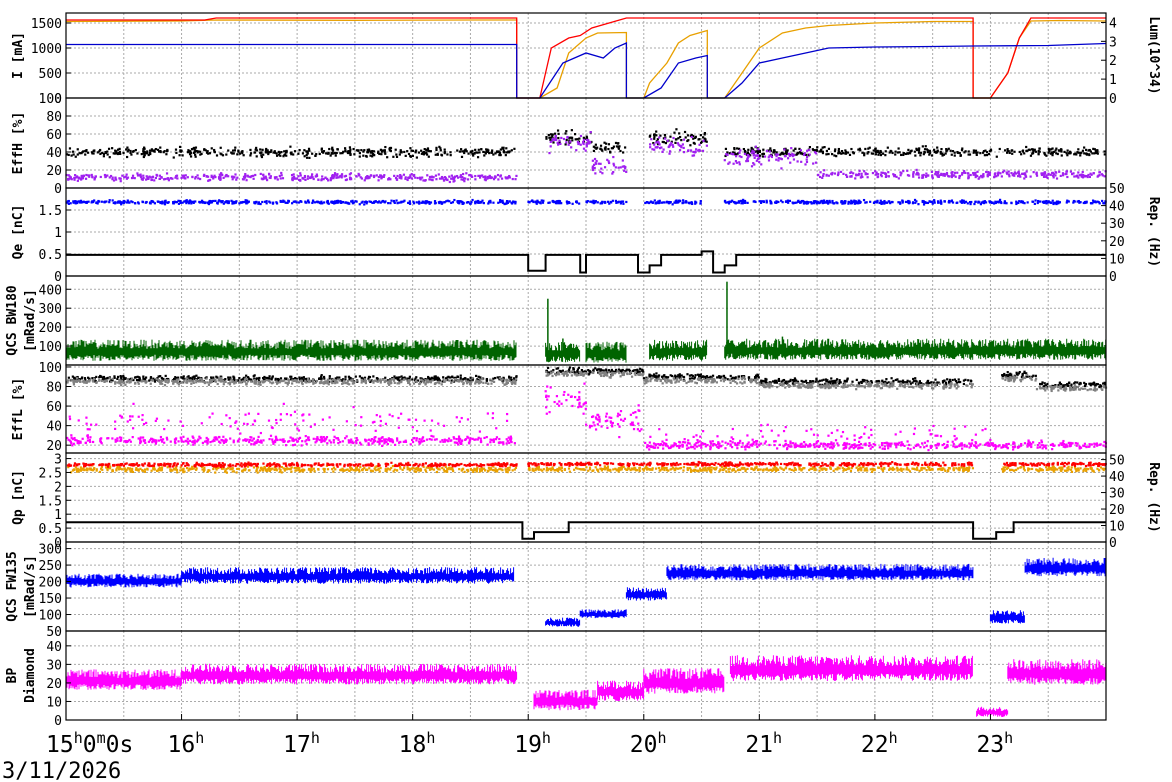  Describe the element at coordinates (606, 352) in the screenshot. I see `qcs_bw-trace` at that location.